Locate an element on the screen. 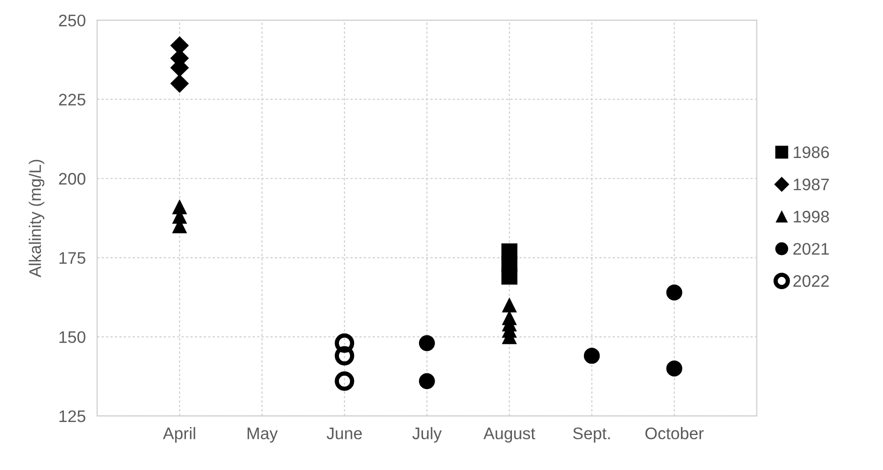 This screenshot has height=470, width=883. x-tick-label: May is located at coordinates (263, 435).